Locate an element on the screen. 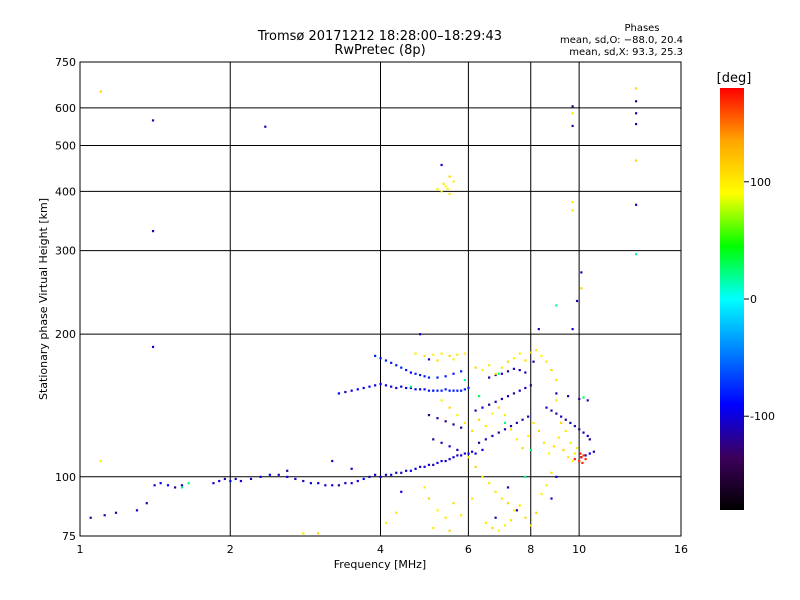 This screenshot has height=600, width=800. y-tick-label: 500 is located at coordinates (65, 145).